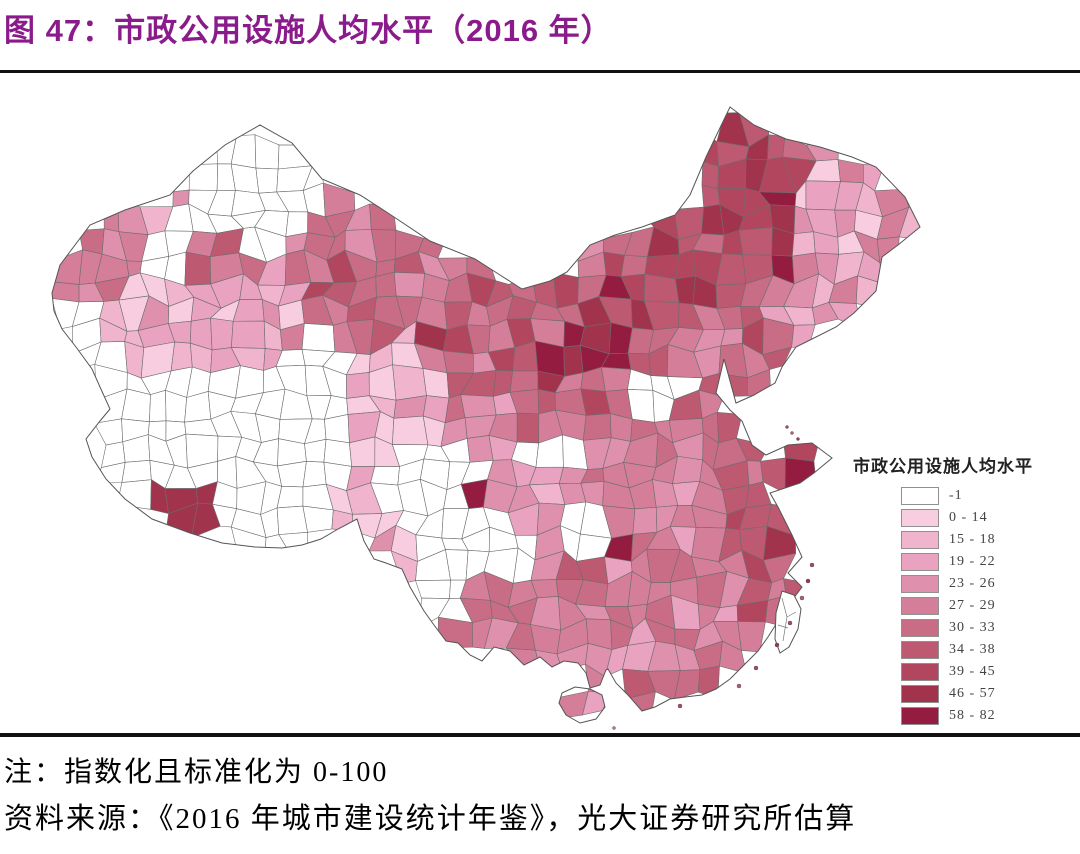 This screenshot has width=1080, height=854. Describe the element at coordinates (540, 735) in the screenshot. I see `figure-bottom-line` at that location.